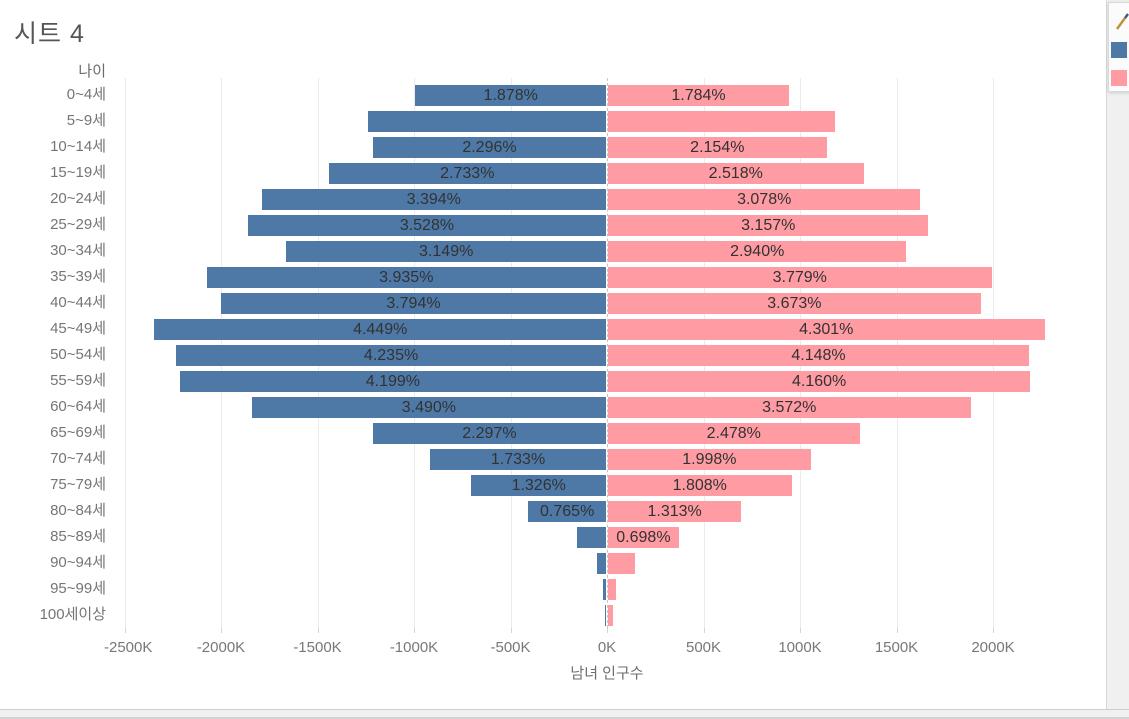 Image resolution: width=1129 pixels, height=719 pixels. I want to click on male-bar: 3.394%, so click(433, 199).